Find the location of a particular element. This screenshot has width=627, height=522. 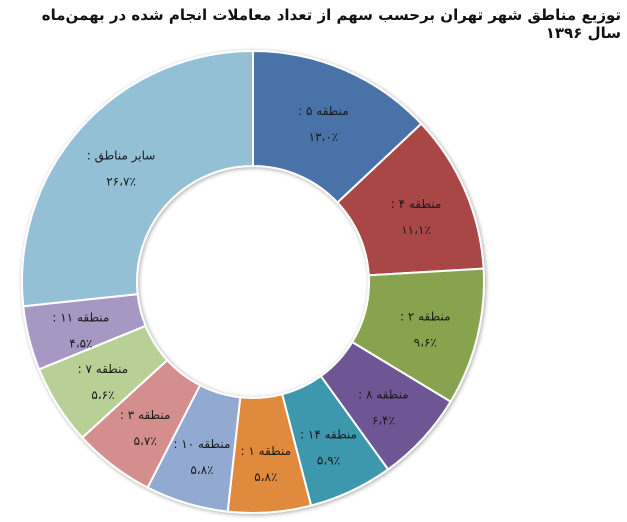

slice-label: منطقه ۵ : is located at coordinates (323, 111).